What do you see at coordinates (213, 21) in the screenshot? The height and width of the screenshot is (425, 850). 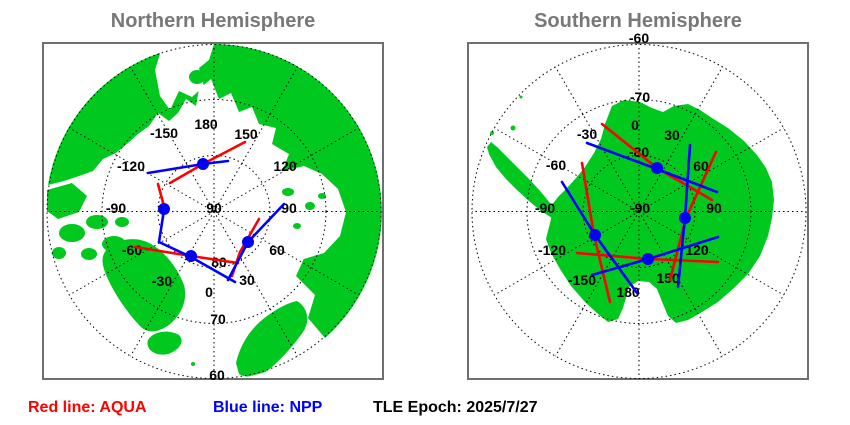 I see `north-plot-title: Northern Hemisphere` at bounding box center [213, 21].